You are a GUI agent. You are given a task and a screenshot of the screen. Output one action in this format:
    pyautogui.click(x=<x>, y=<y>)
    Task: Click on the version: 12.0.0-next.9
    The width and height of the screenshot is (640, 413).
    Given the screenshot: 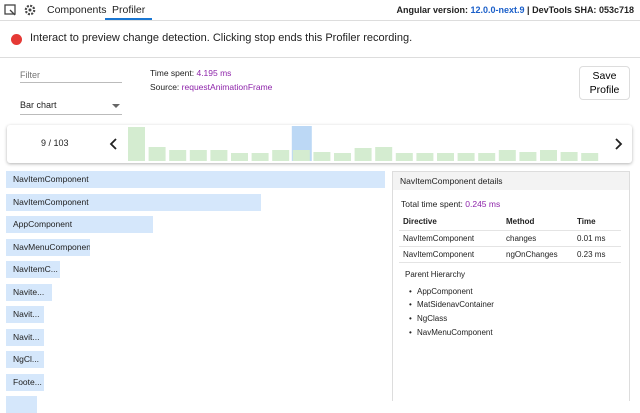 What is the action you would take?
    pyautogui.click(x=497, y=10)
    